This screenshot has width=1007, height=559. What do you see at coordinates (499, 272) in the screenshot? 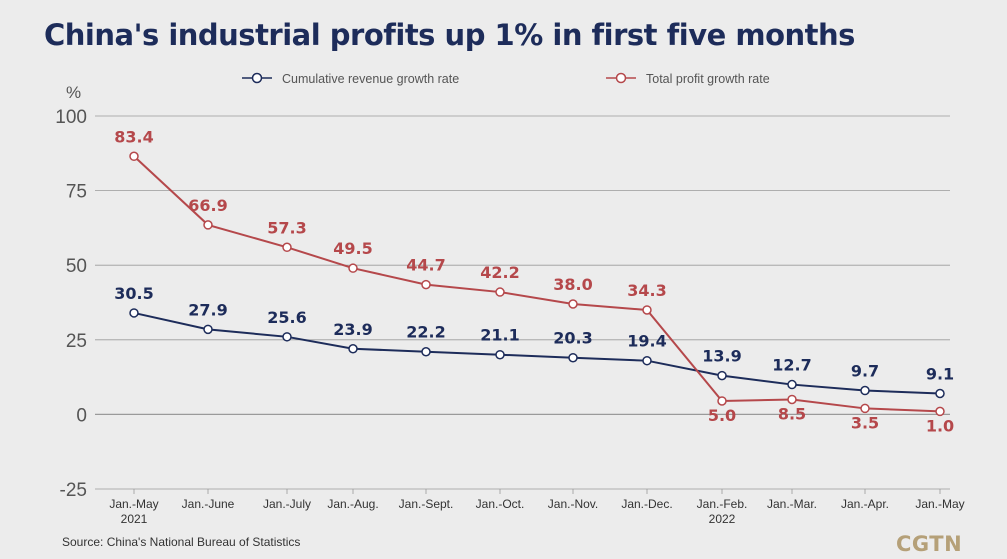
I see `data-label-profit: 42.2` at bounding box center [499, 272].